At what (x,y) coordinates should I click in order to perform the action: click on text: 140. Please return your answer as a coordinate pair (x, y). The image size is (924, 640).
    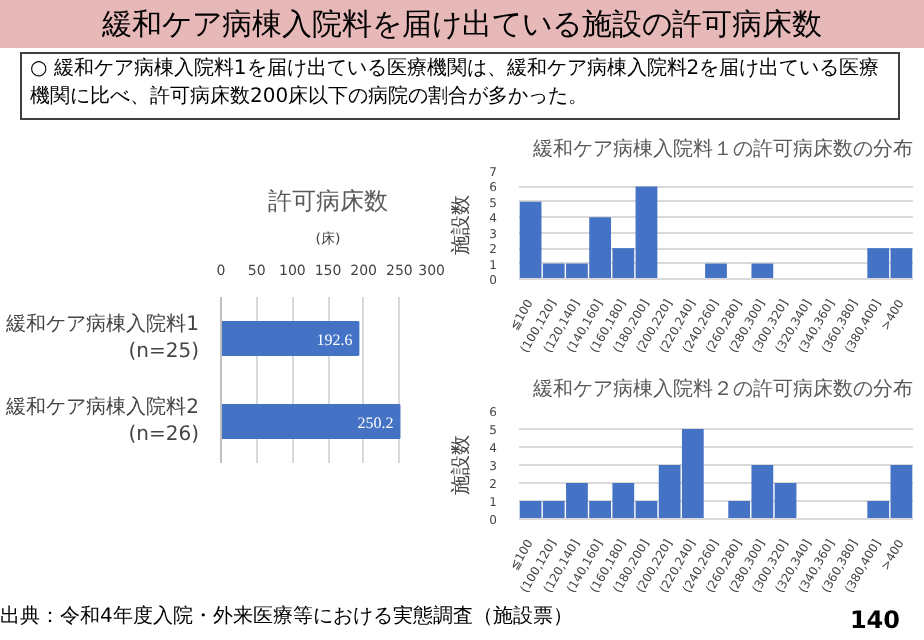
    Looking at the image, I should click on (874, 621).